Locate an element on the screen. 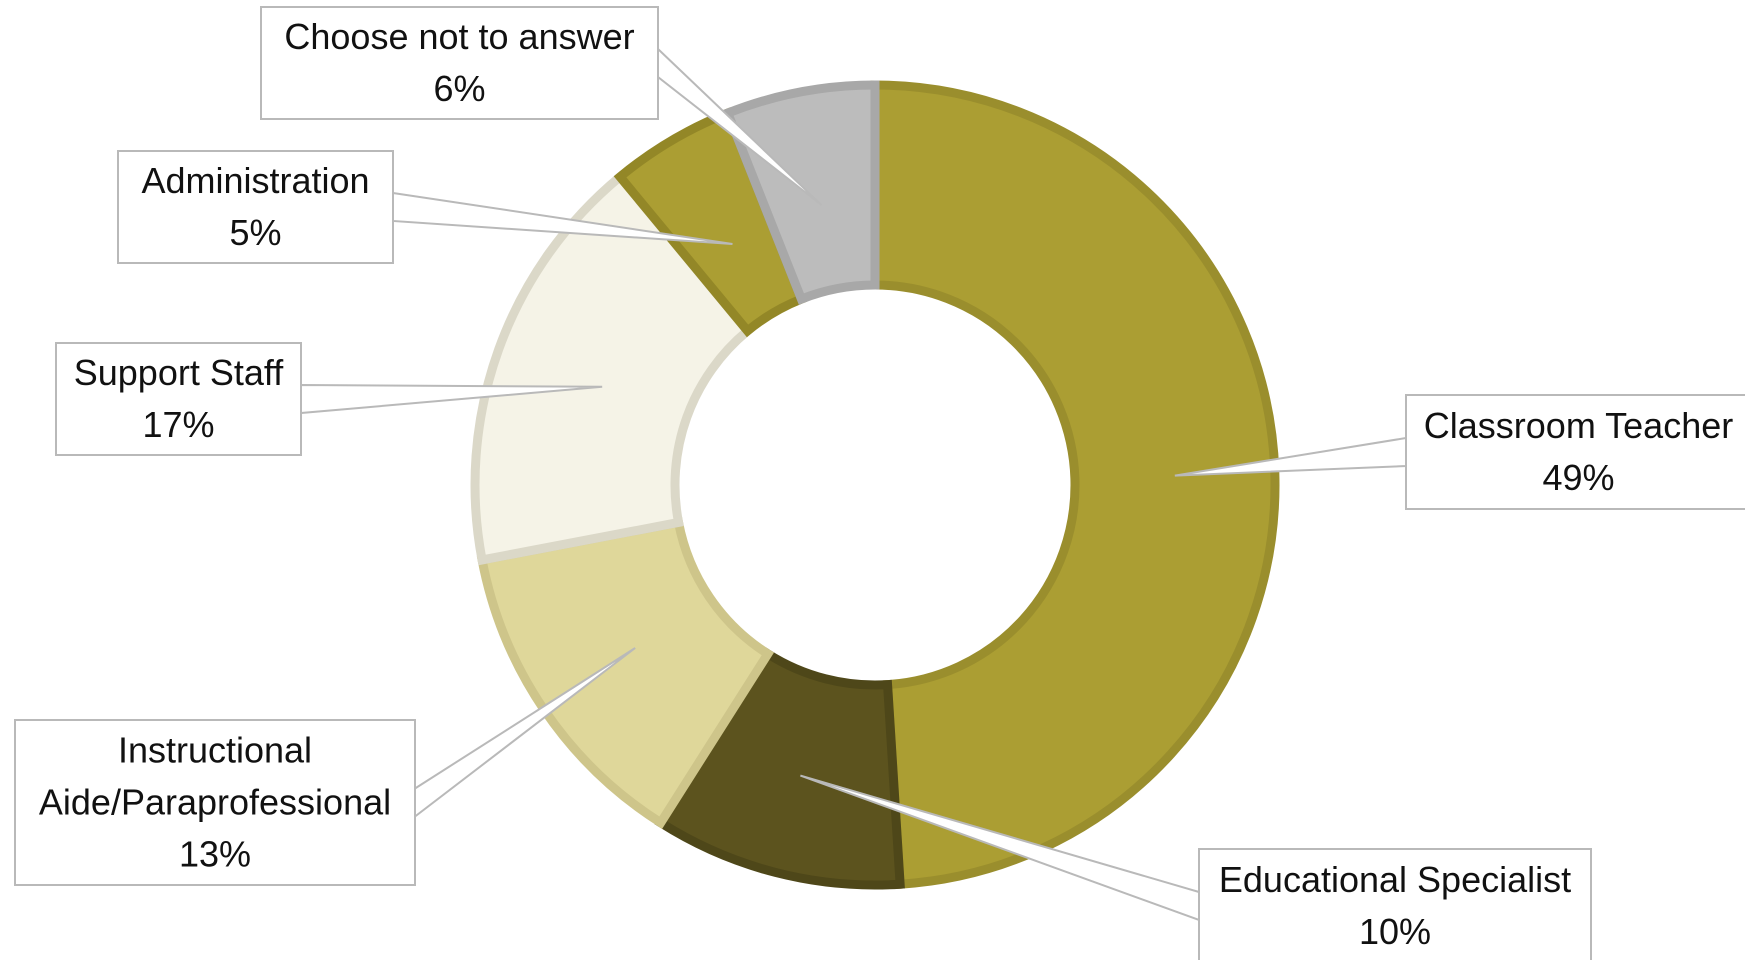 This screenshot has width=1745, height=965. data-label-classroom-teacher: Classroom Teacher 49% is located at coordinates (1578, 451).